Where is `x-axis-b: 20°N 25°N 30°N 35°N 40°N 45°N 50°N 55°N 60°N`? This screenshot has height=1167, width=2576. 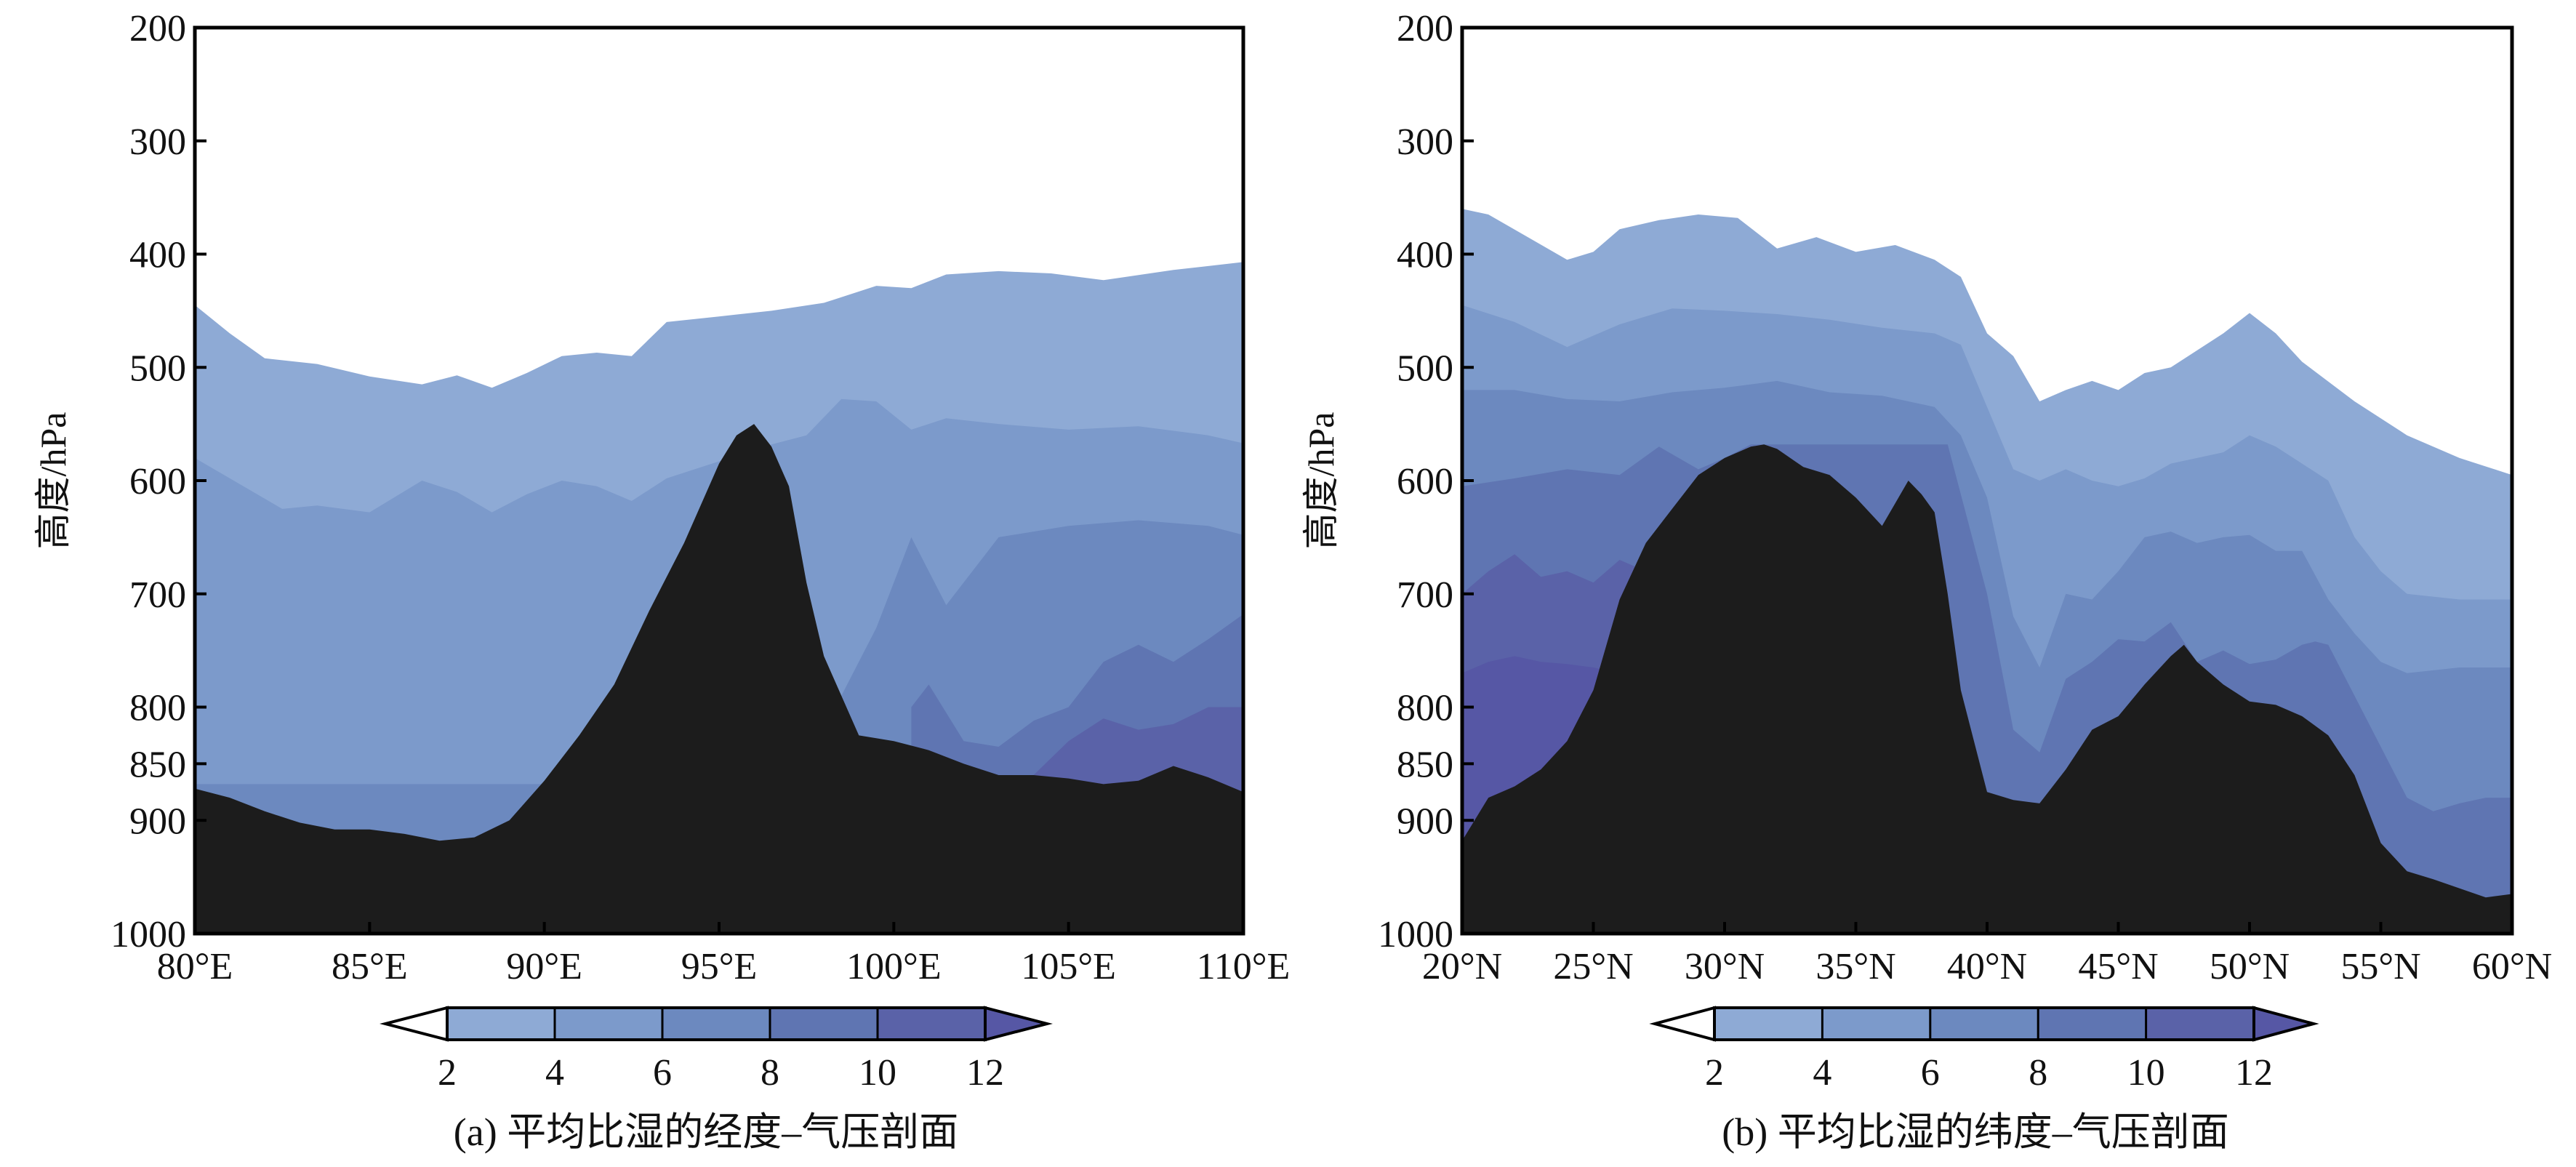 x-axis-b: 20°N 25°N 30°N 35°N 40°N 45°N 50°N 55°N 60°N is located at coordinates (1987, 954).